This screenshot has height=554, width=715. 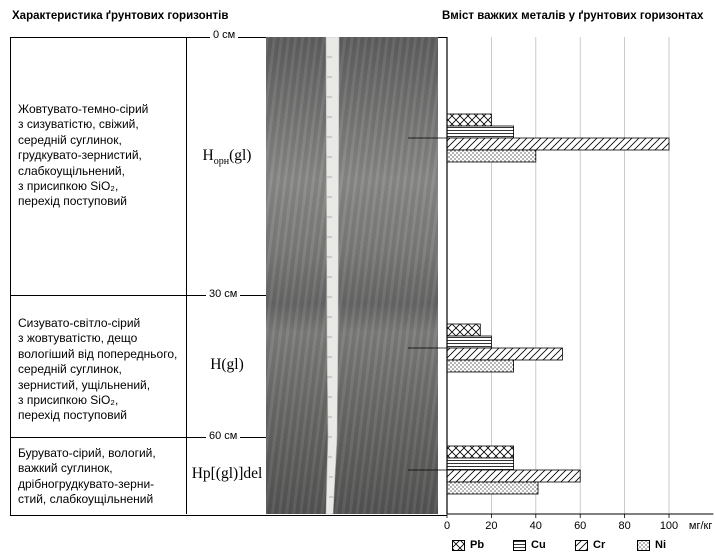 What do you see at coordinates (581, 545) in the screenshot?
I see `legend-swatch-cr` at bounding box center [581, 545].